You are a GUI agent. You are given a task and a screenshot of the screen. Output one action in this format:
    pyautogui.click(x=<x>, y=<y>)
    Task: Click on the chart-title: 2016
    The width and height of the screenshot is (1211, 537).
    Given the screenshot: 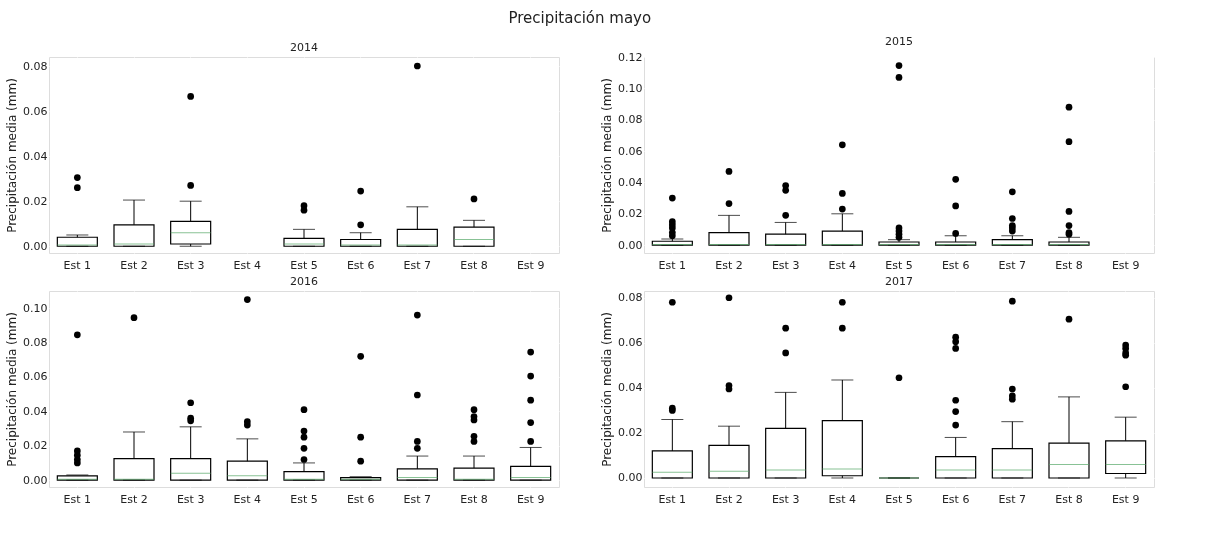 What is the action you would take?
    pyautogui.click(x=304, y=281)
    